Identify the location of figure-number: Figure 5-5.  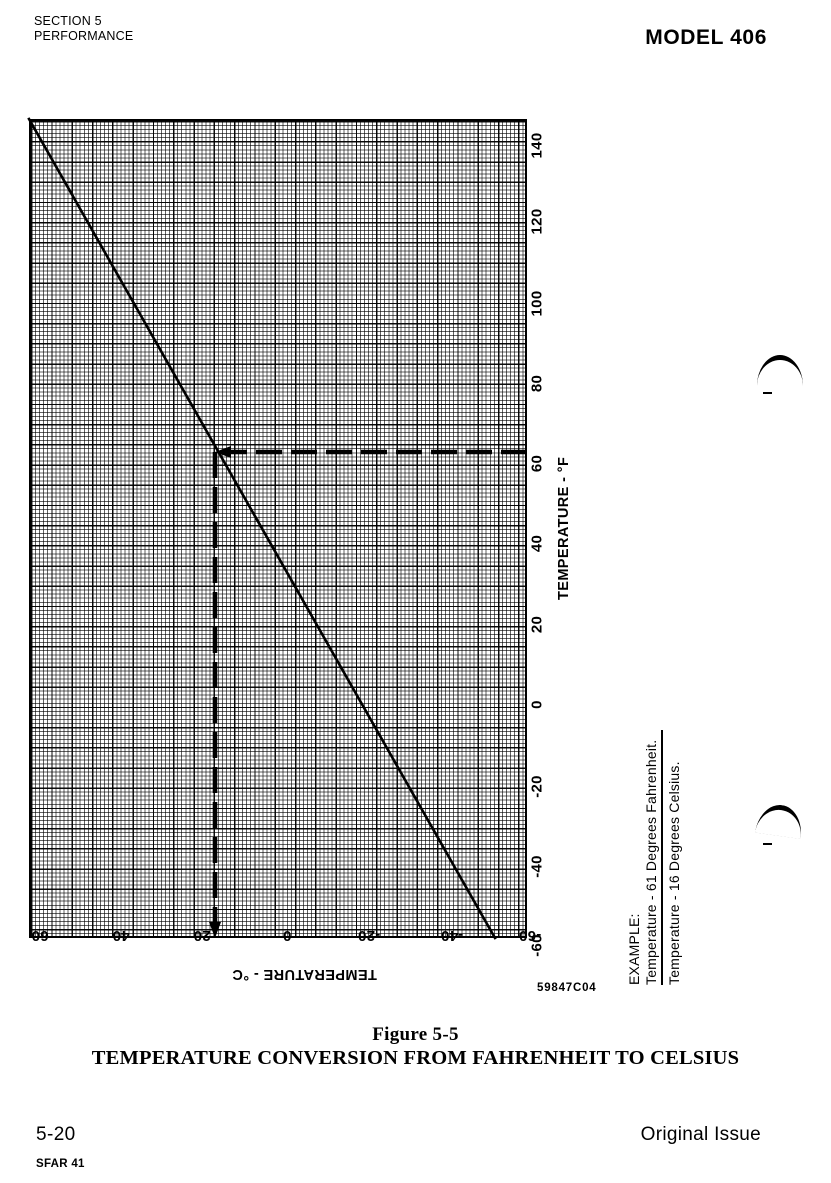
(415, 1034).